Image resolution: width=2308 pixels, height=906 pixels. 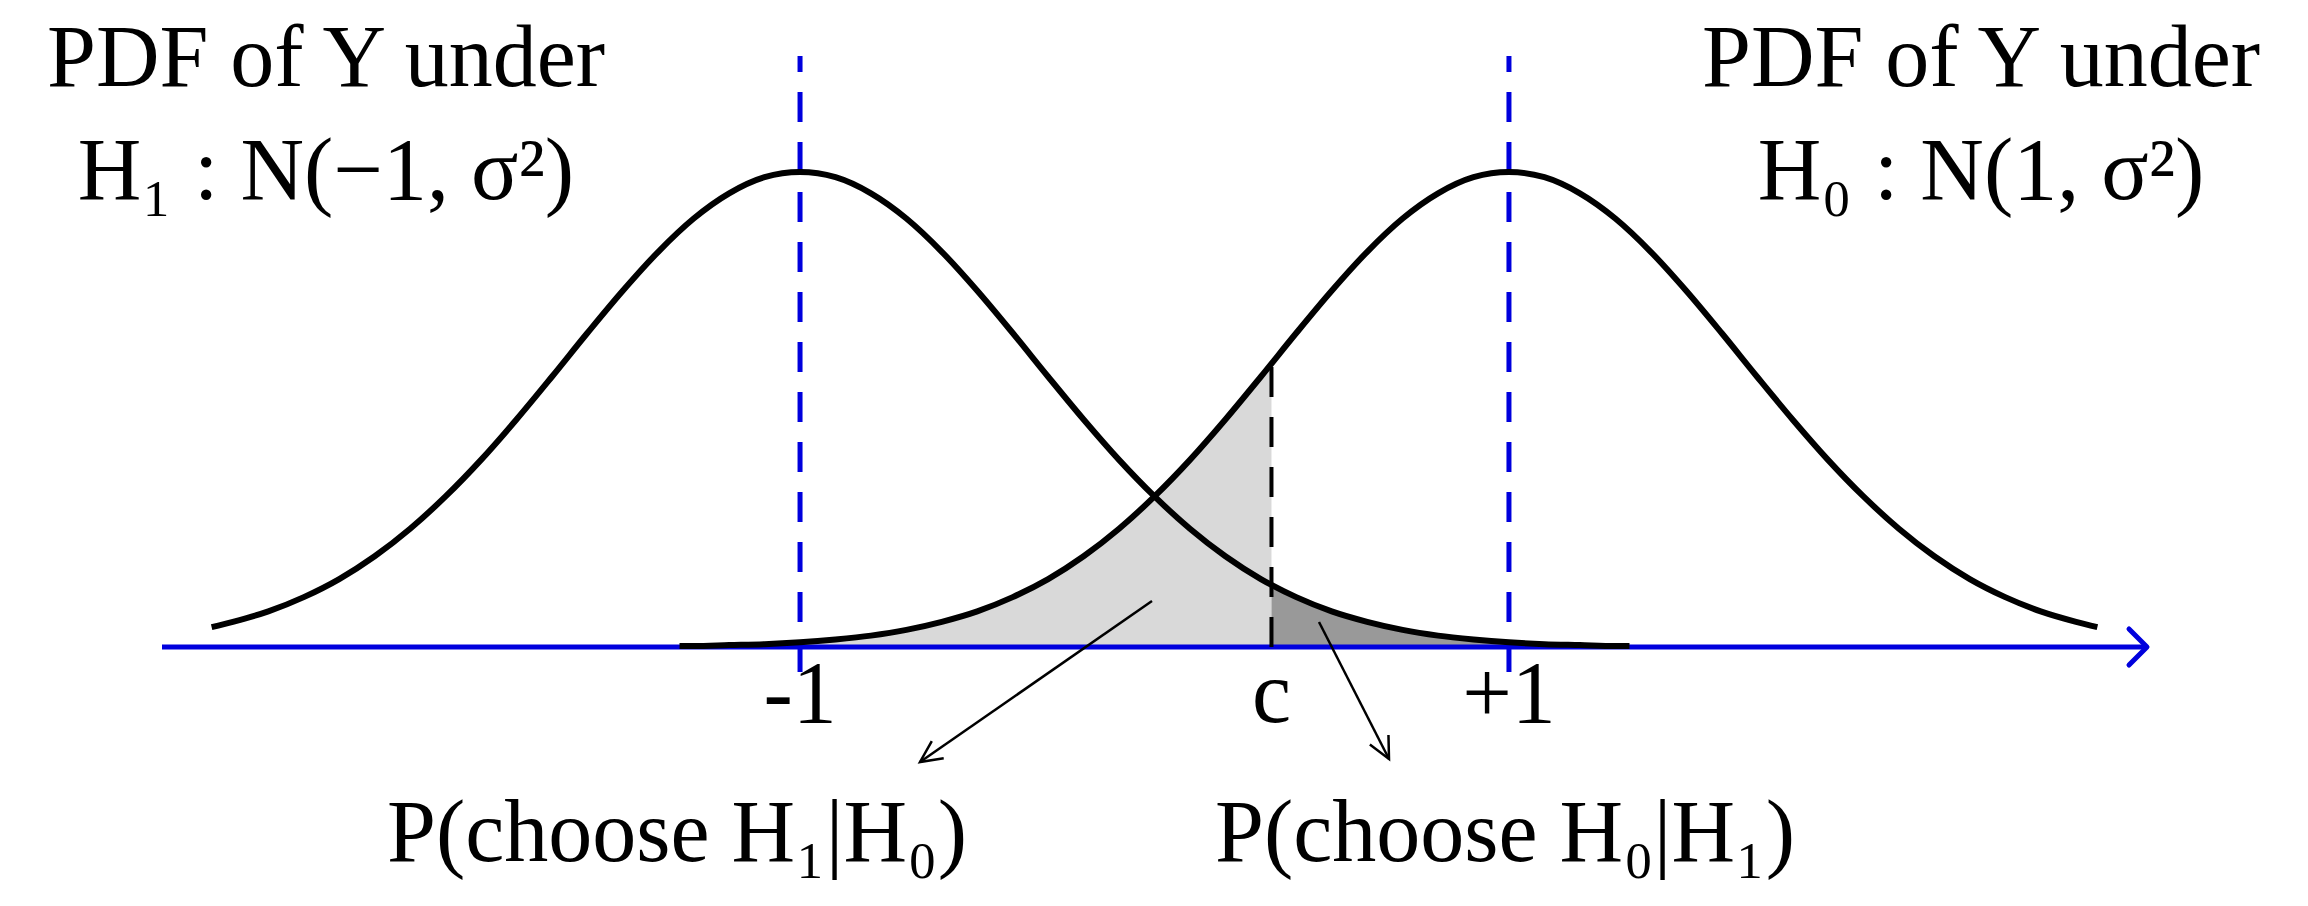 I want to click on x-tick-label: c, so click(x=1271, y=692).